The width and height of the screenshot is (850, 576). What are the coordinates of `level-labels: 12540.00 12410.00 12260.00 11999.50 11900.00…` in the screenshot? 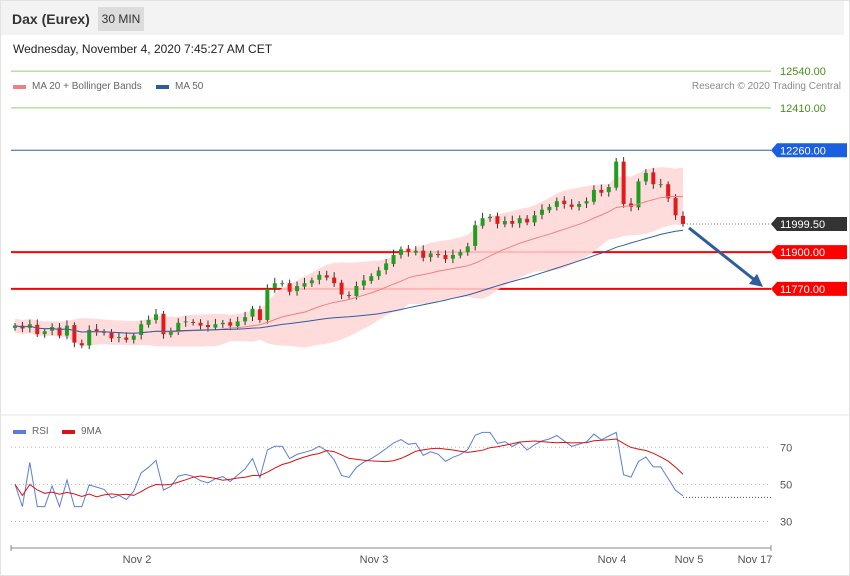 It's located at (809, 181).